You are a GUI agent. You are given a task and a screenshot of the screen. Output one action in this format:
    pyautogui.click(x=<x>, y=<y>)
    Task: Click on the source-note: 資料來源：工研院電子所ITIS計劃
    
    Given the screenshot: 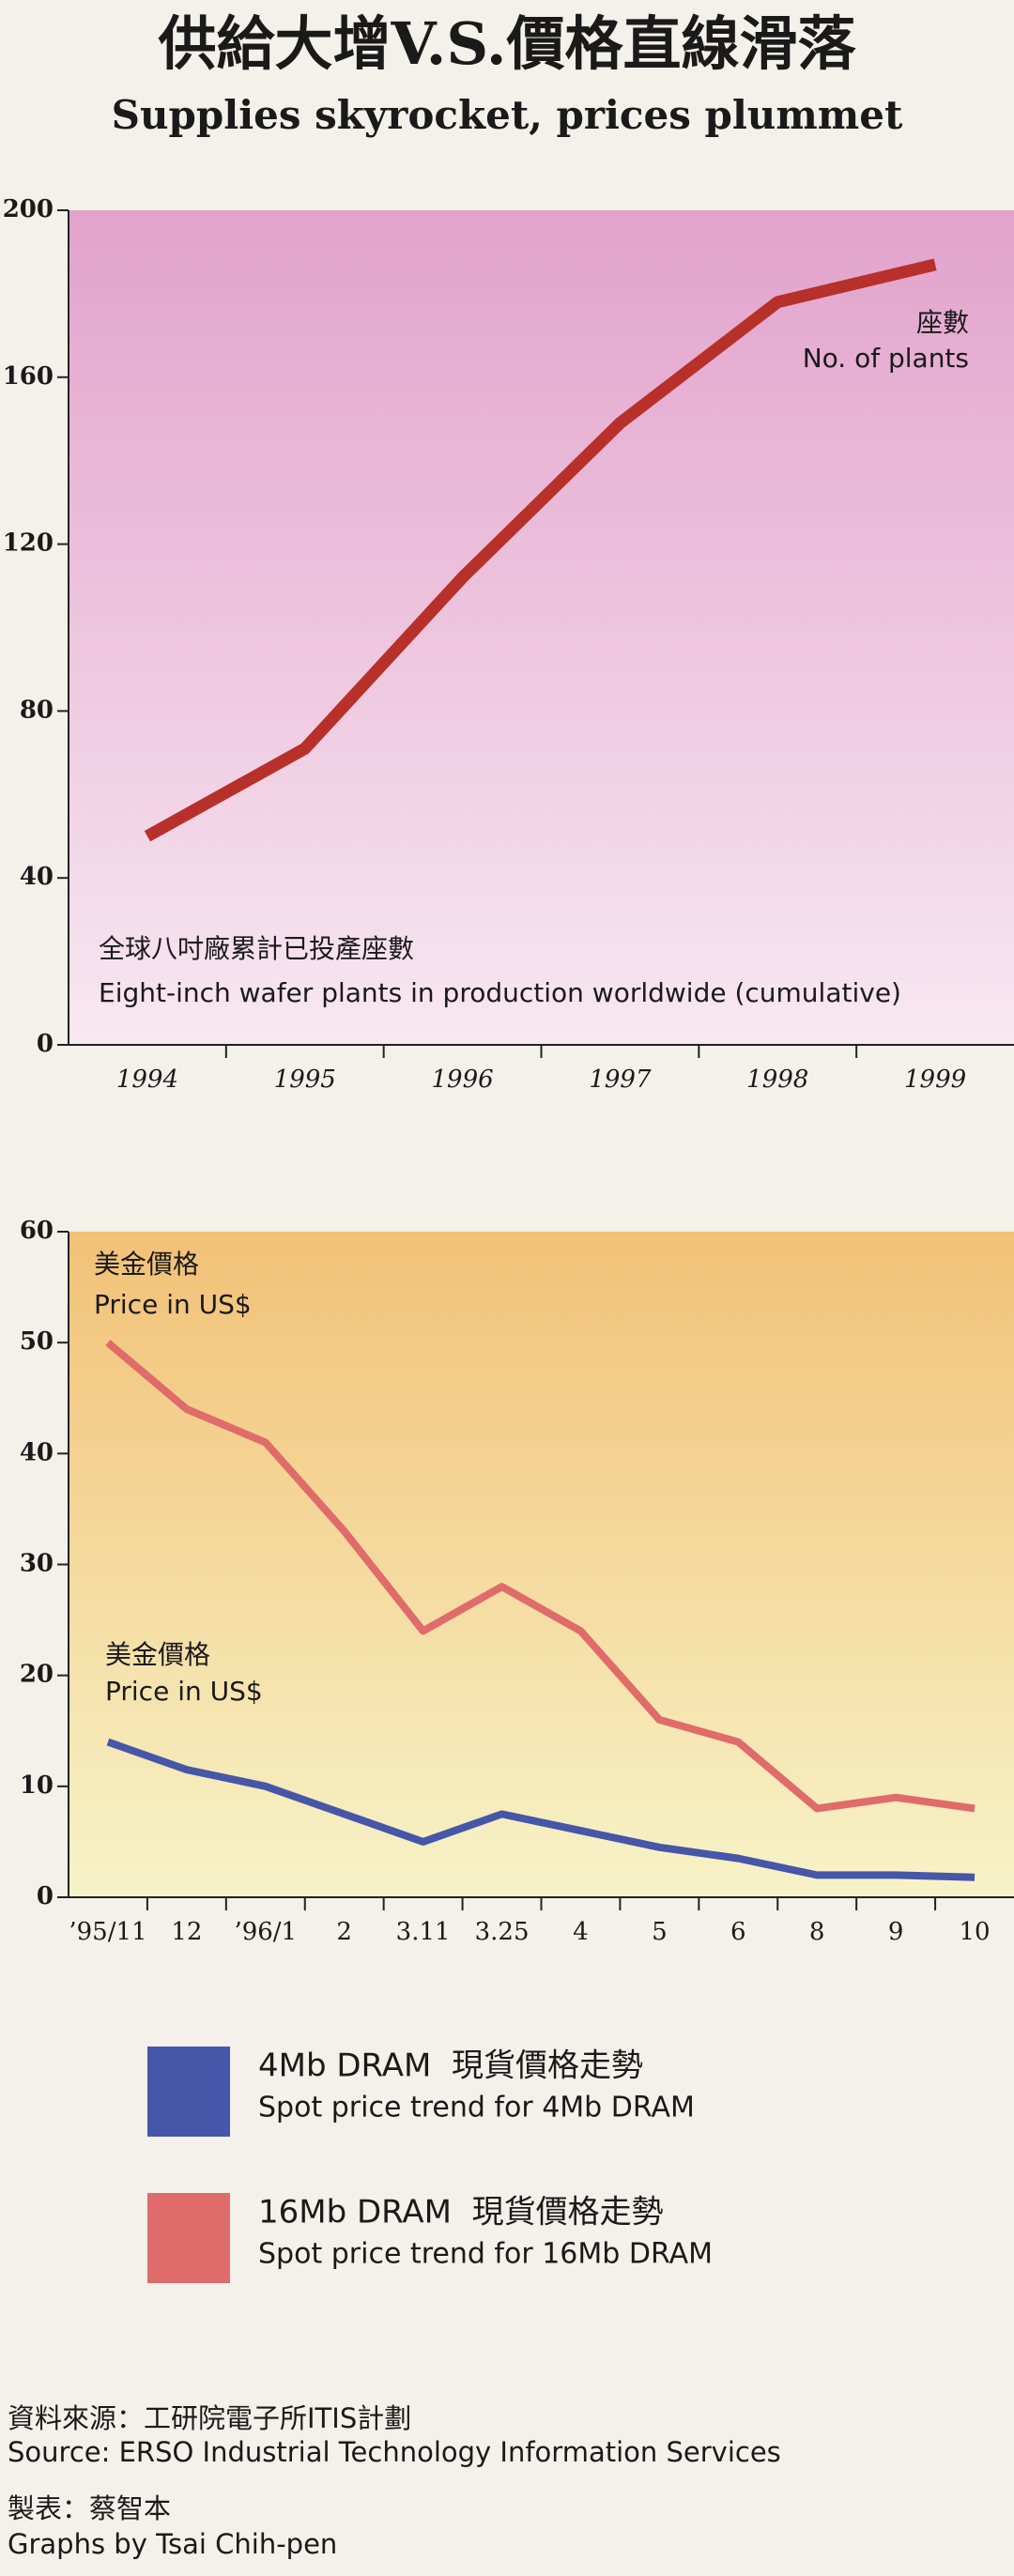 What is the action you would take?
    pyautogui.click(x=210, y=2418)
    